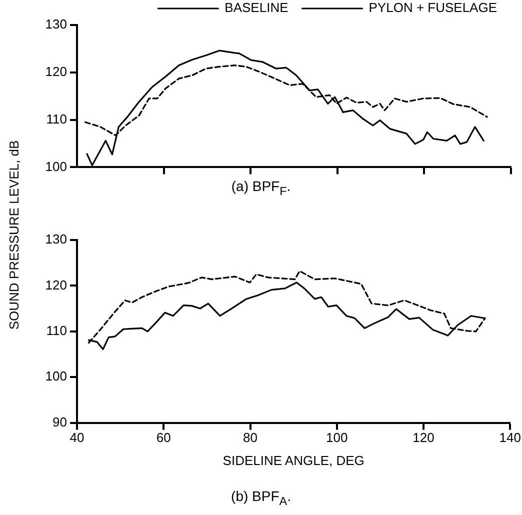 The height and width of the screenshot is (515, 522). Describe the element at coordinates (433, 8) in the screenshot. I see `legend-label: PYLON + FUSELAGE` at that location.